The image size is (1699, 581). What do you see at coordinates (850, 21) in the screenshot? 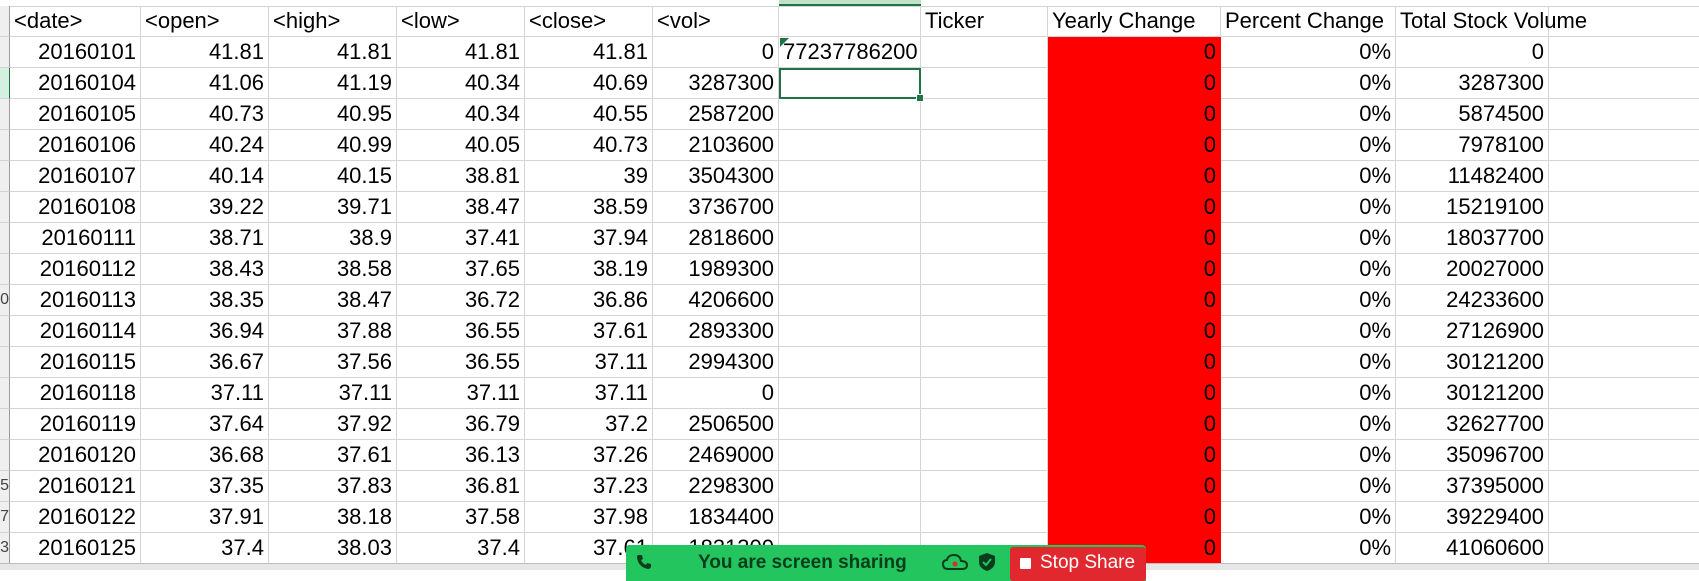
I see `header-cell-h` at bounding box center [850, 21].